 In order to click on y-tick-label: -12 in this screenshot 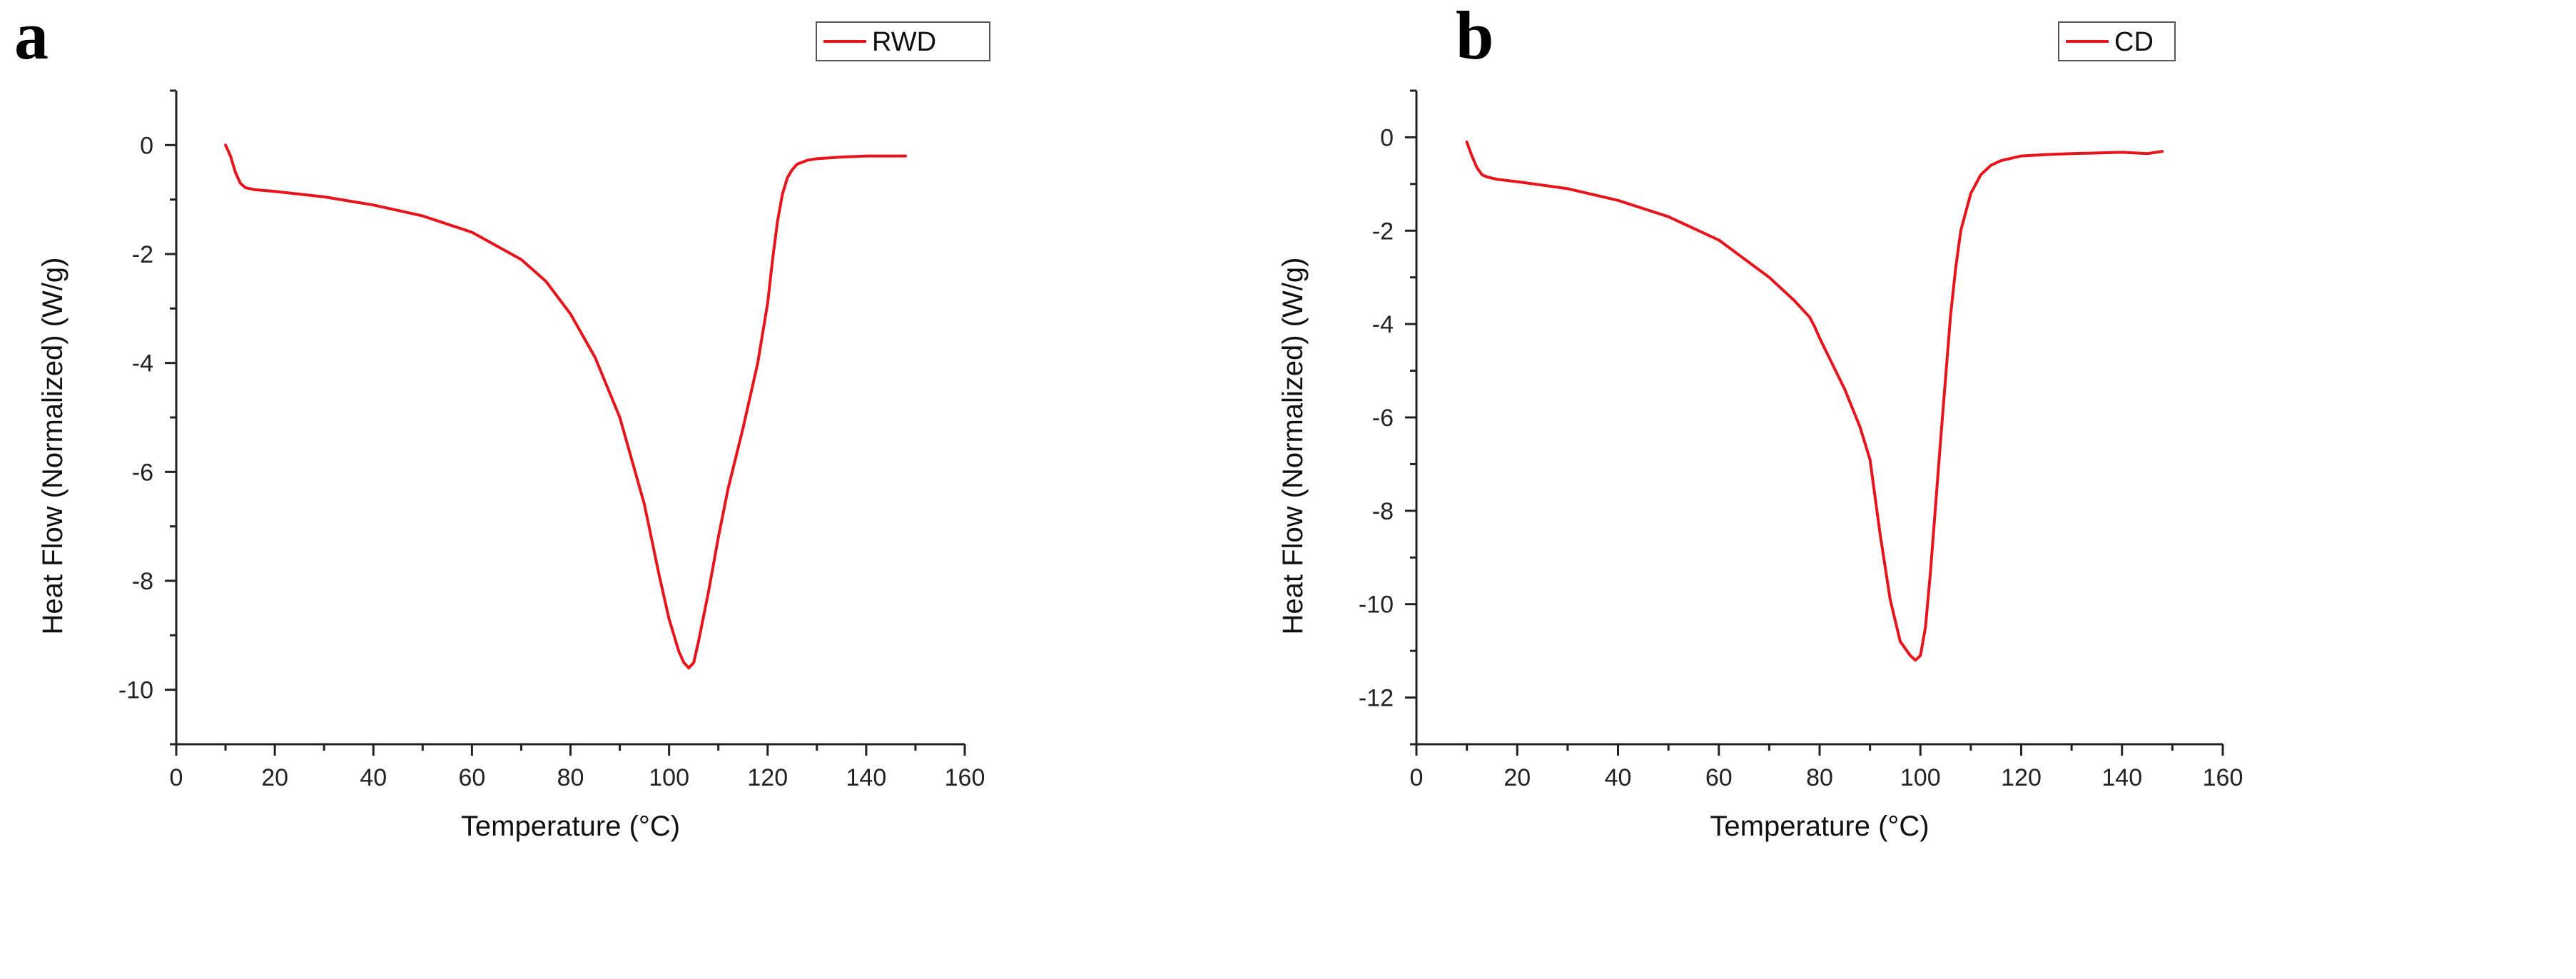, I will do `click(1376, 698)`.